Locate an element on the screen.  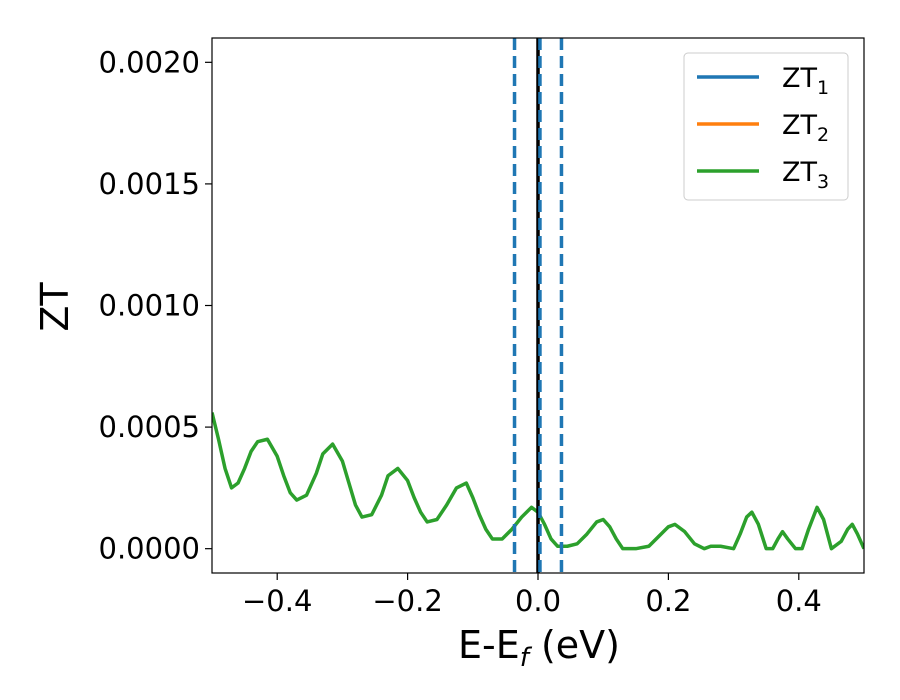
y-tick-label: 0.0015 is located at coordinates (149, 184).